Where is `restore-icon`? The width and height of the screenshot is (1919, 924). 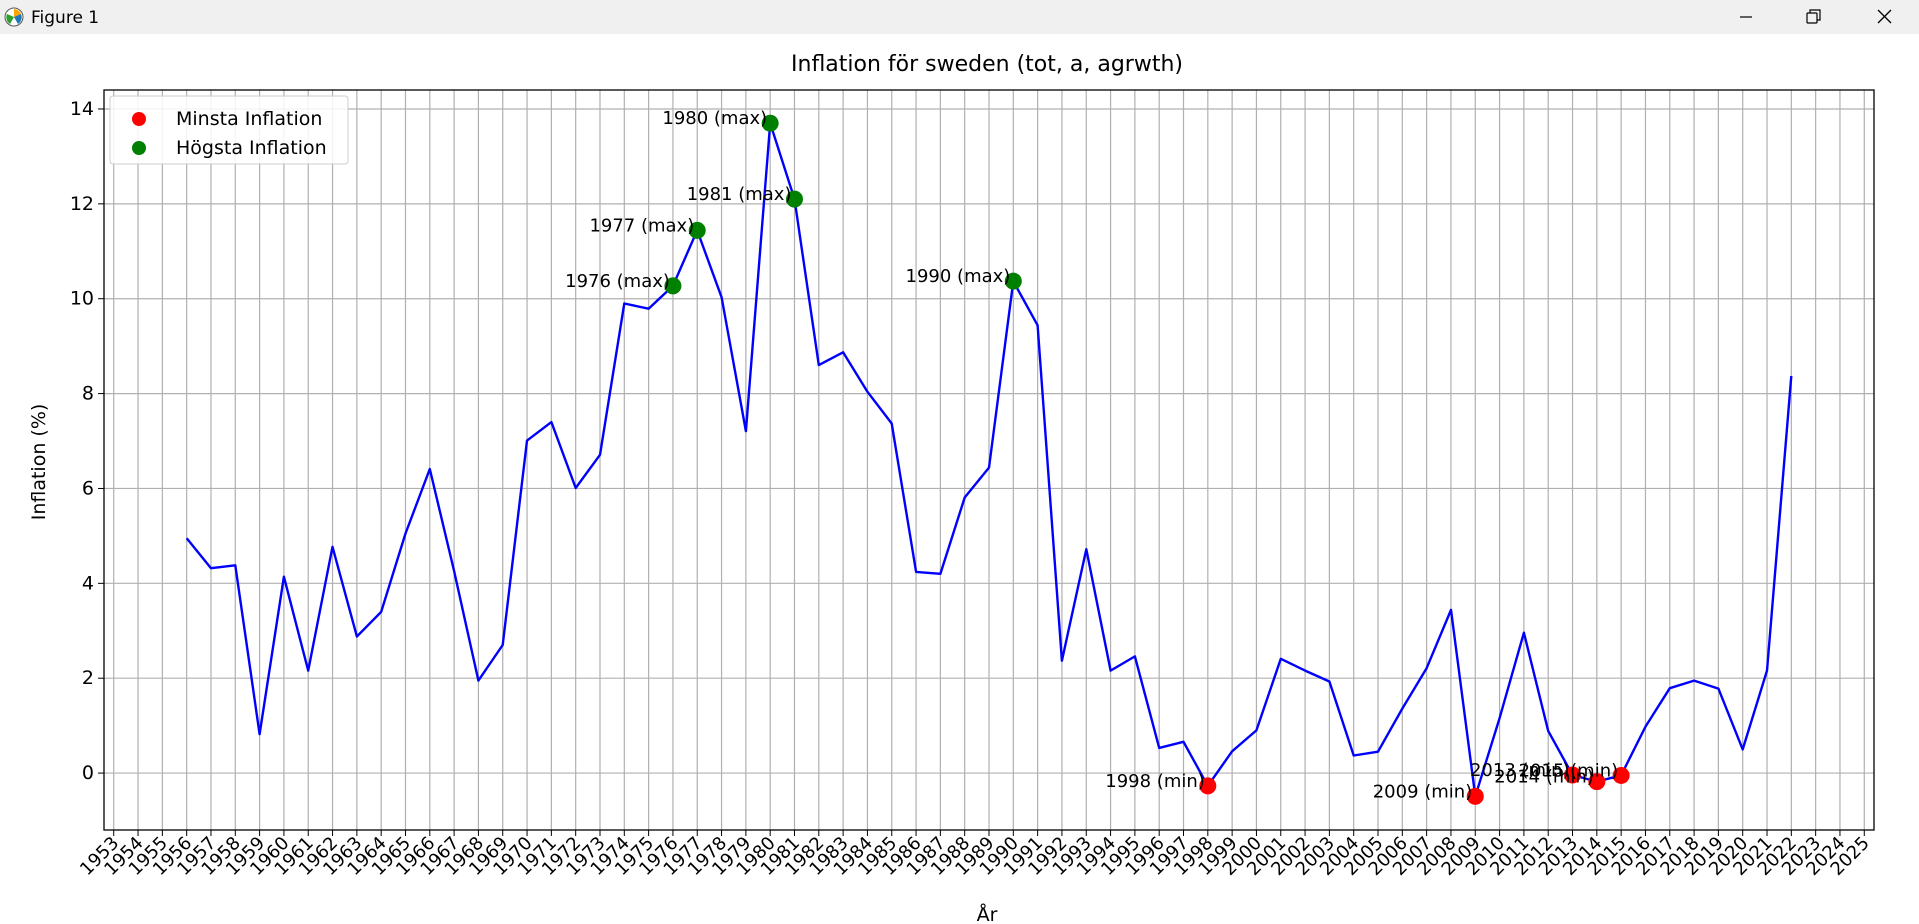 restore-icon is located at coordinates (1813, 16).